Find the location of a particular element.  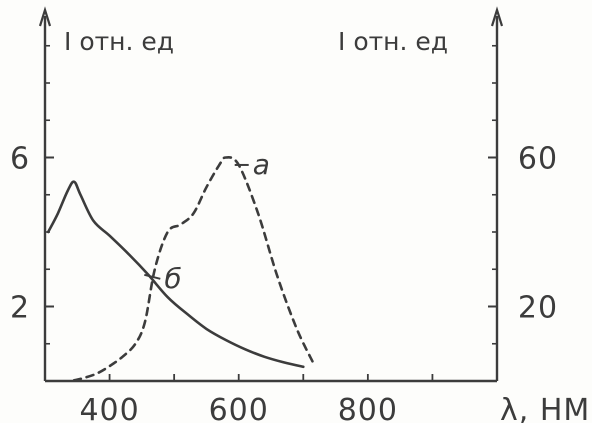

x-tick-label: 800 is located at coordinates (368, 408).